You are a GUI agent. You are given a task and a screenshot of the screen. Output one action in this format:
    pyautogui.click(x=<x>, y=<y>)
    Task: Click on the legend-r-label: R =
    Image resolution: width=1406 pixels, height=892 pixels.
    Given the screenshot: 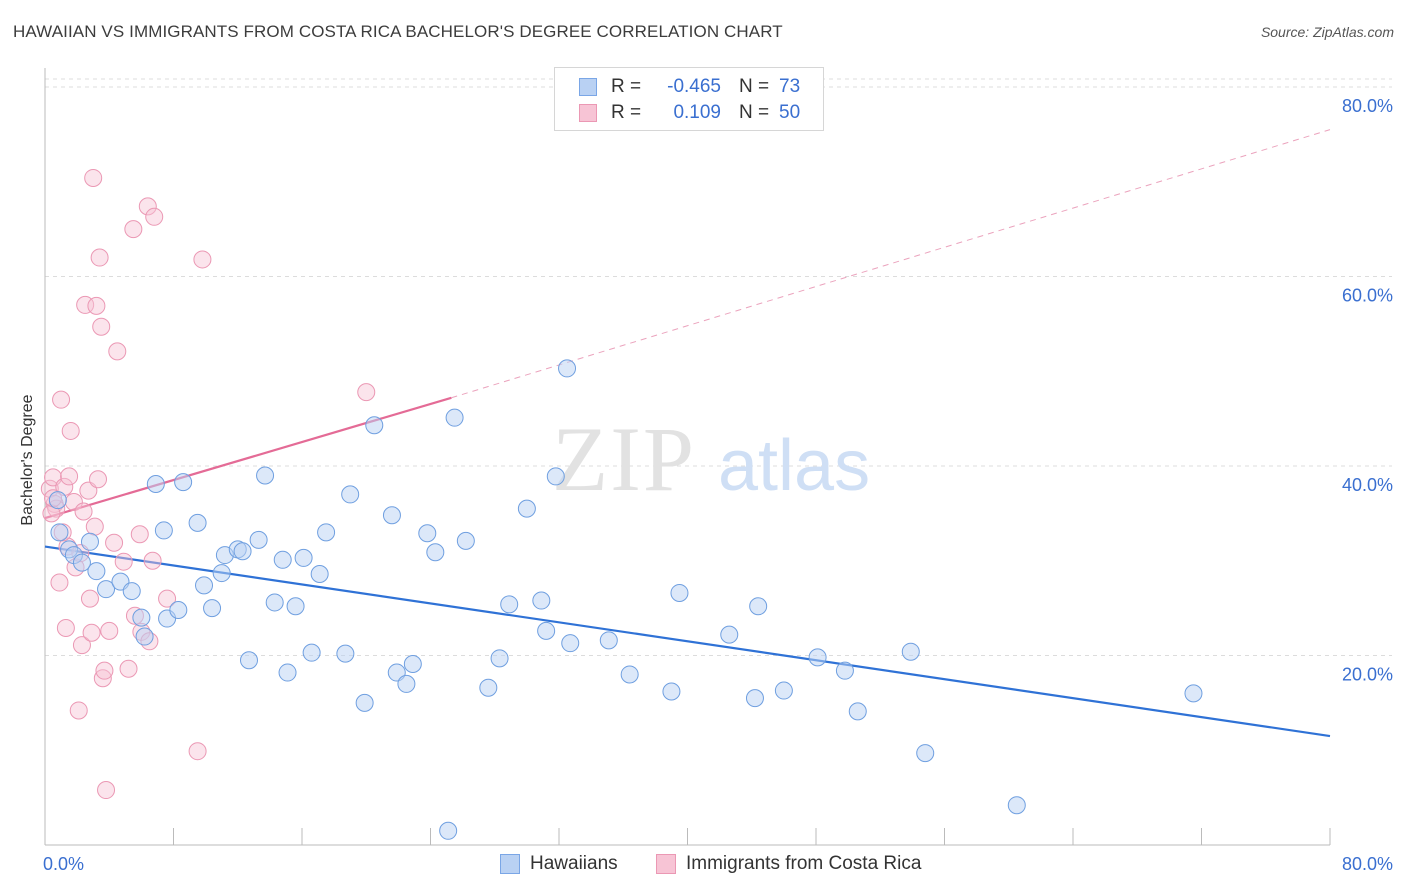 What is the action you would take?
    pyautogui.click(x=626, y=86)
    